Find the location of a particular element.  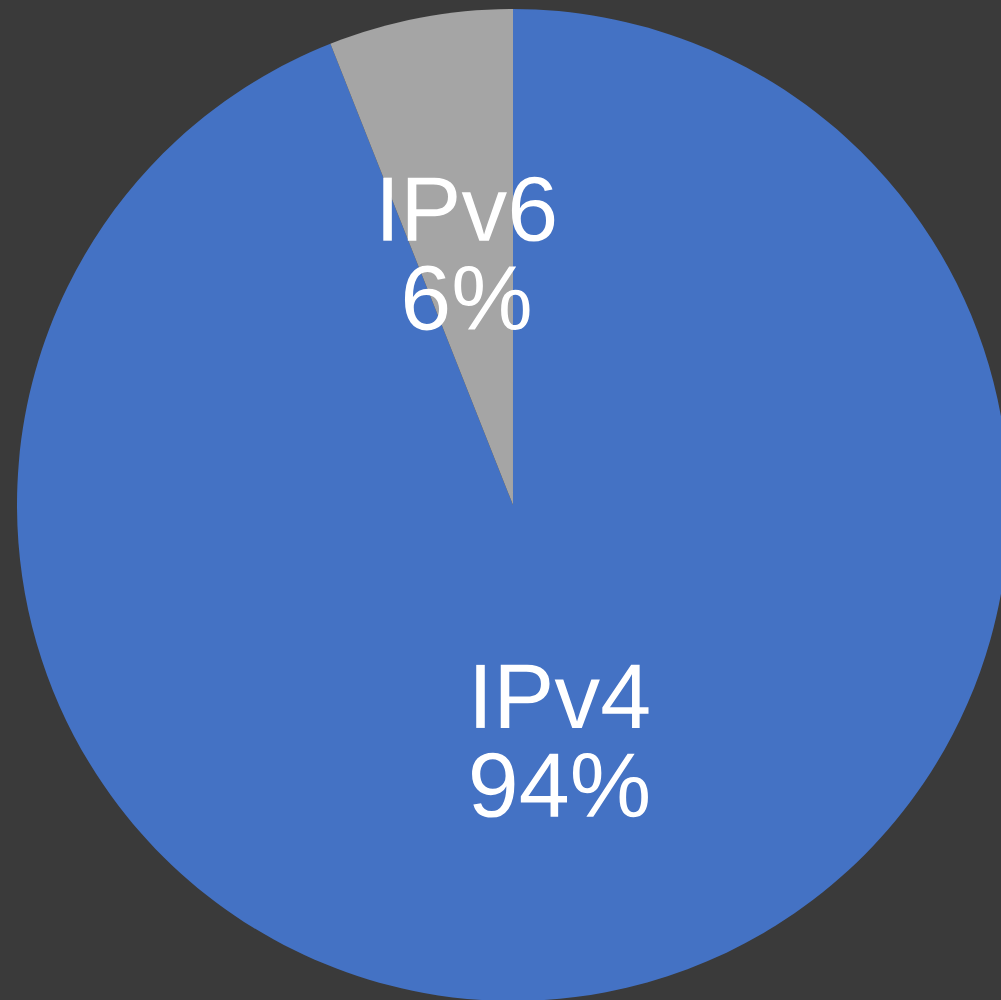

slice-label: IPv4 is located at coordinates (562, 696).